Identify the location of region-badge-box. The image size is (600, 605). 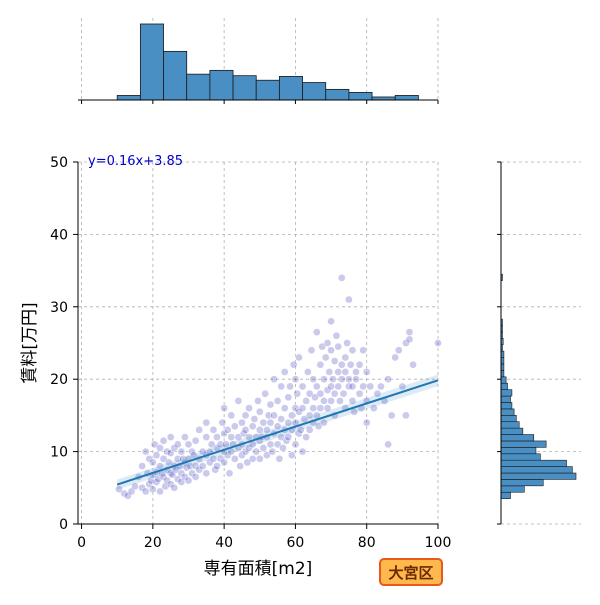
(411, 572).